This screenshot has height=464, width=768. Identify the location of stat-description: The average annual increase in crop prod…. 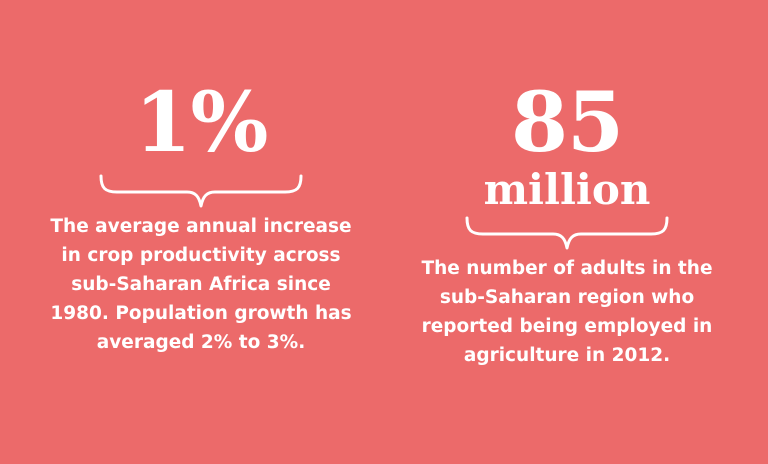
(201, 284).